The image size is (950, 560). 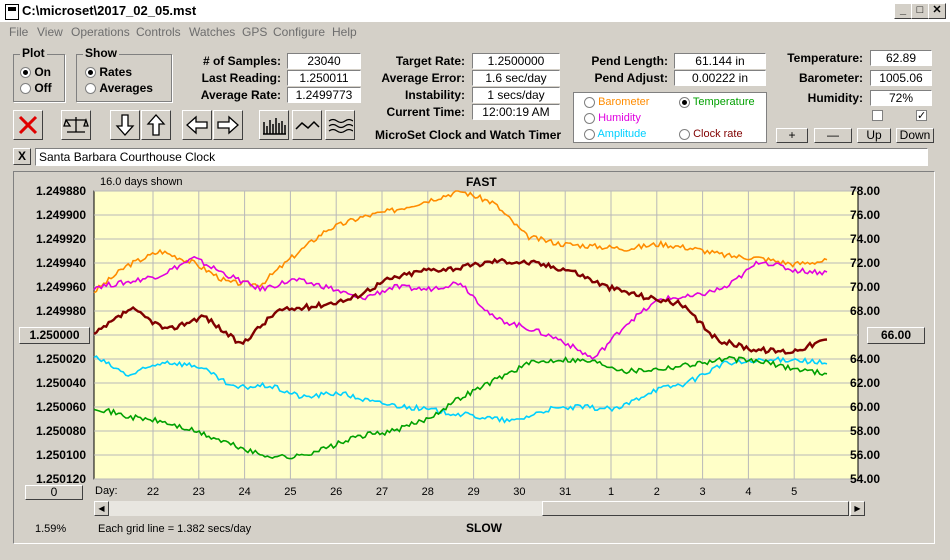 I want to click on arrow-left-button, so click(x=197, y=125).